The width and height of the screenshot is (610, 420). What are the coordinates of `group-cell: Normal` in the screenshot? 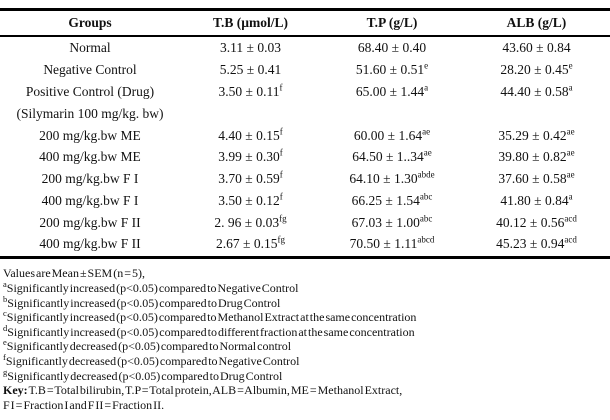 It's located at (90, 48).